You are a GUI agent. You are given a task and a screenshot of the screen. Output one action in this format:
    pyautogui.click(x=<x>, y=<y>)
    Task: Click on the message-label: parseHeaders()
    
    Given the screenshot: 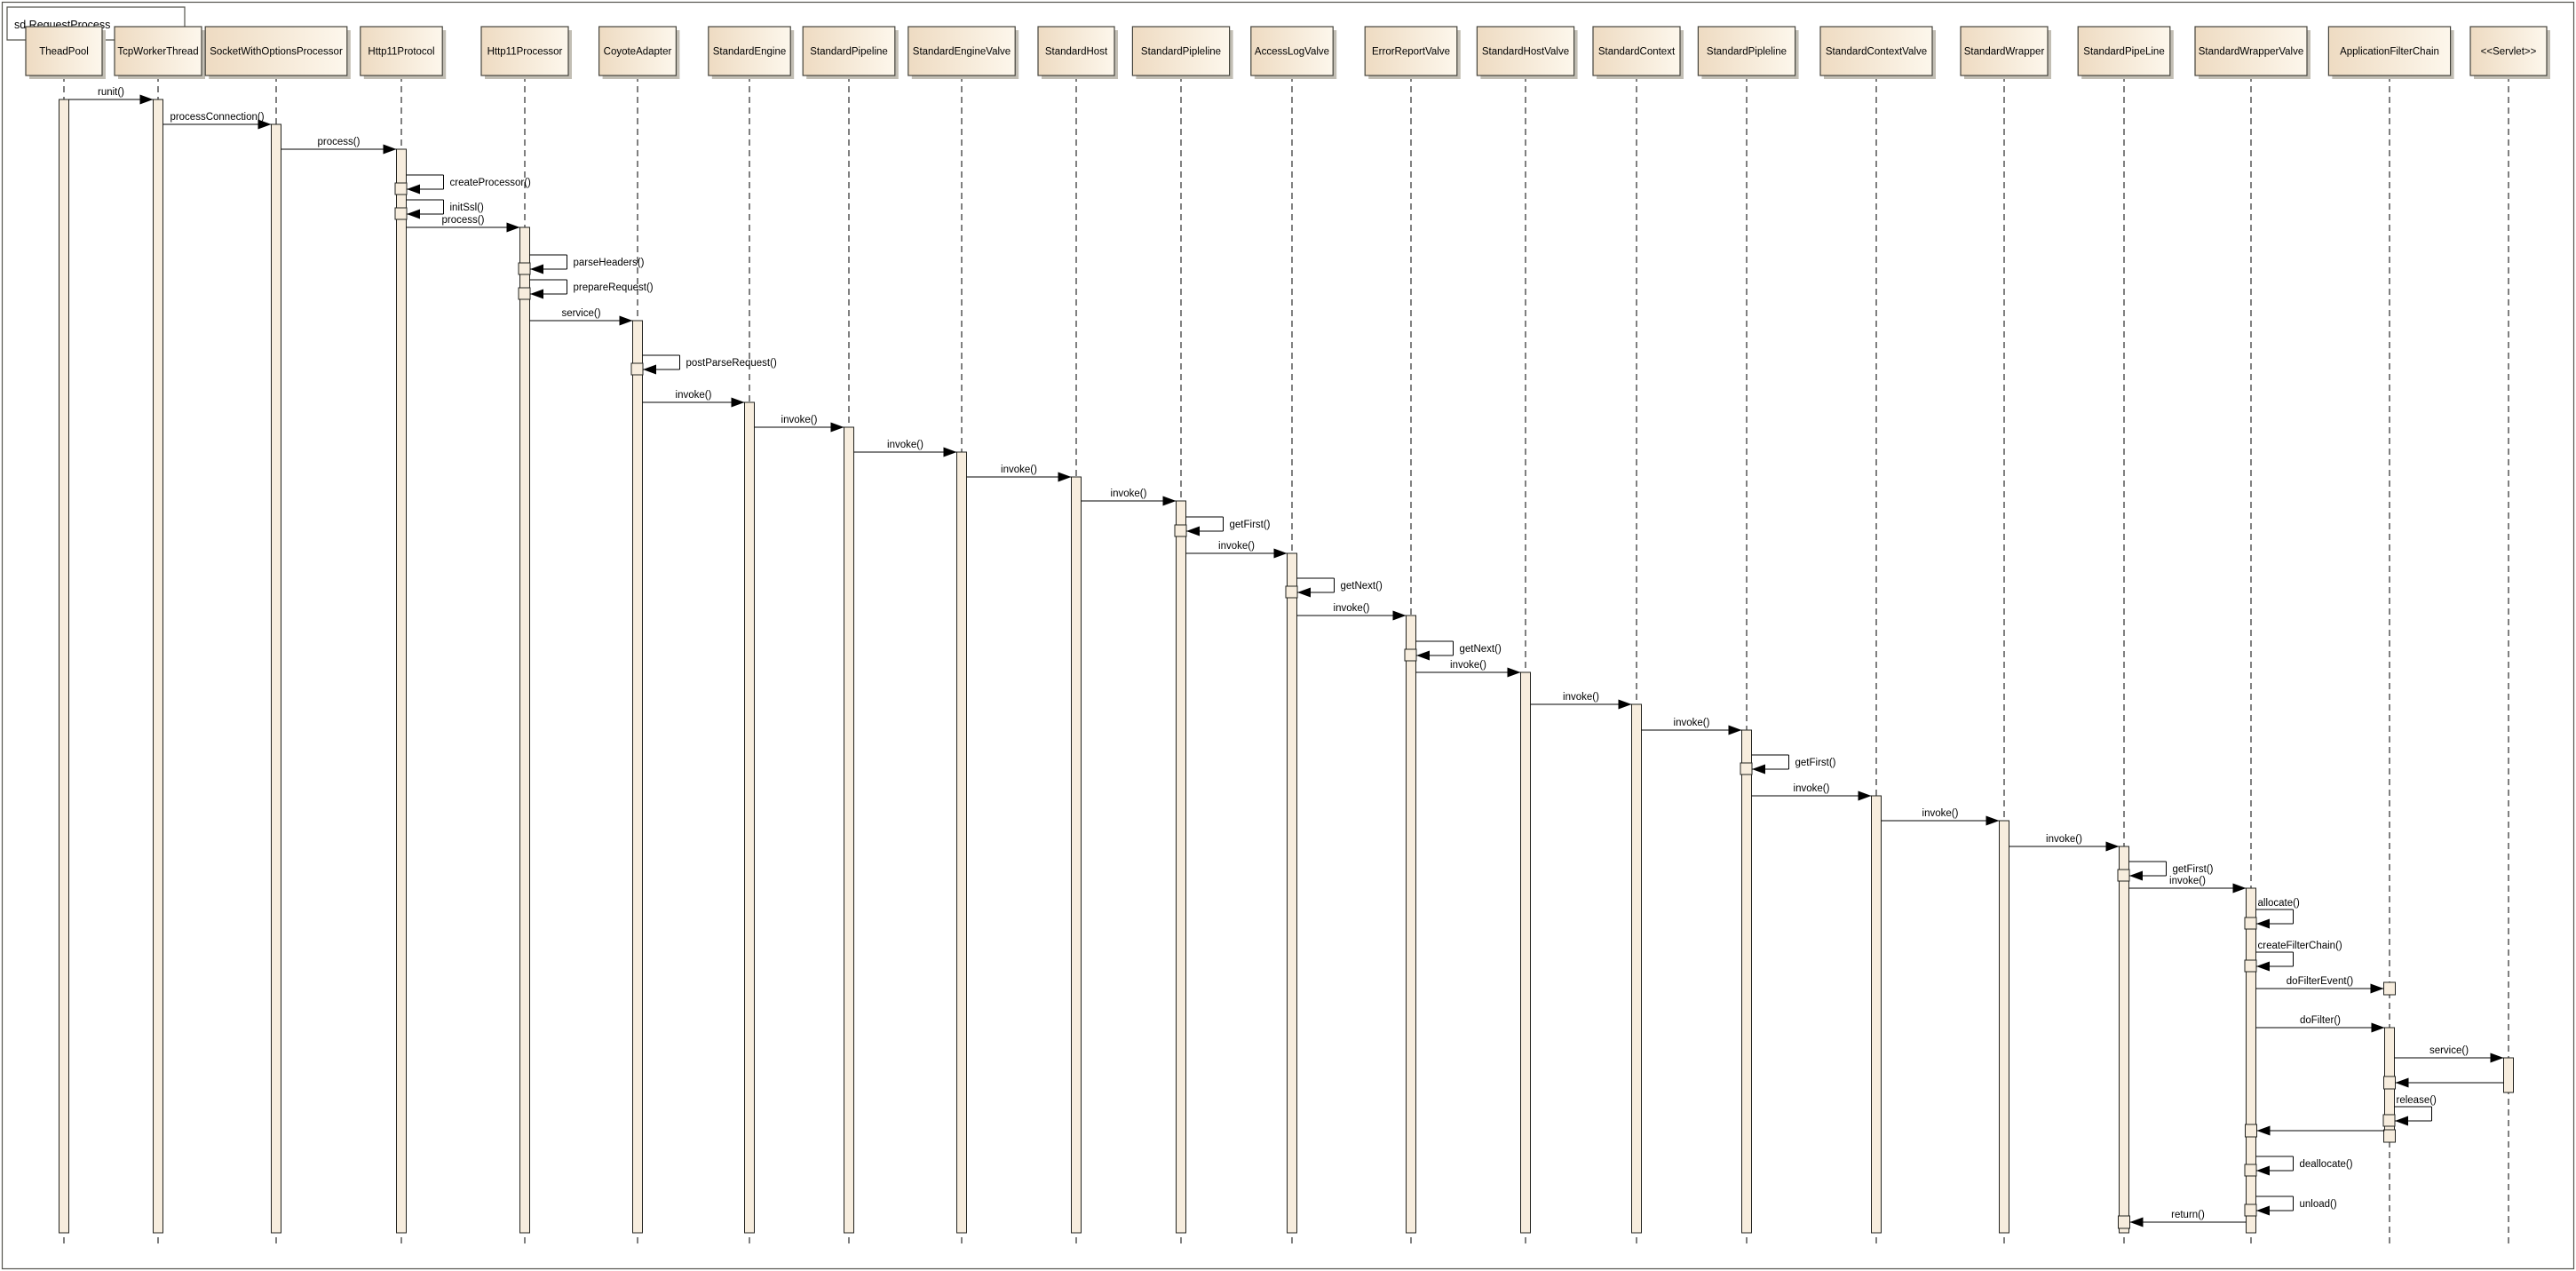 What is the action you would take?
    pyautogui.click(x=609, y=263)
    